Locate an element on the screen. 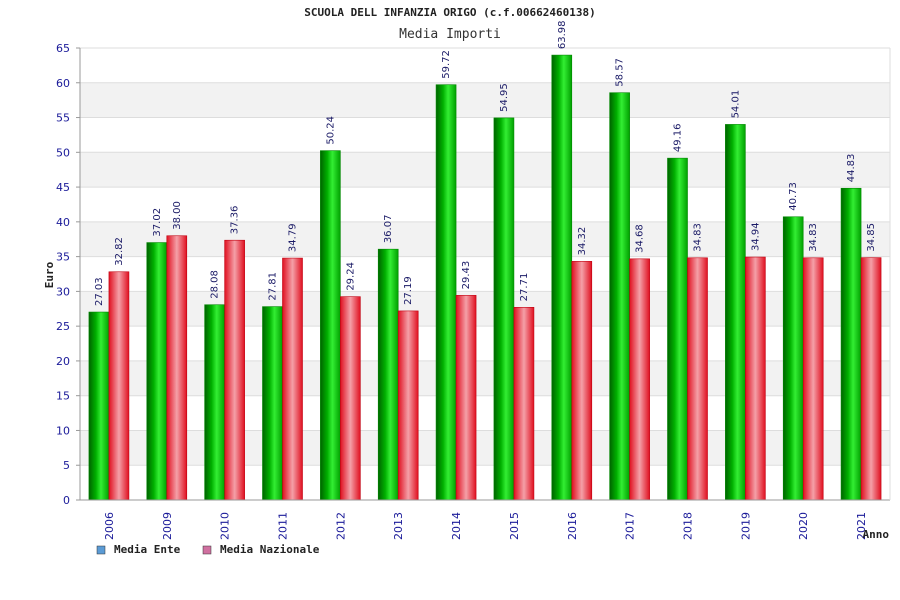 The image size is (900, 600). bar-ente-2016 is located at coordinates (562, 277).